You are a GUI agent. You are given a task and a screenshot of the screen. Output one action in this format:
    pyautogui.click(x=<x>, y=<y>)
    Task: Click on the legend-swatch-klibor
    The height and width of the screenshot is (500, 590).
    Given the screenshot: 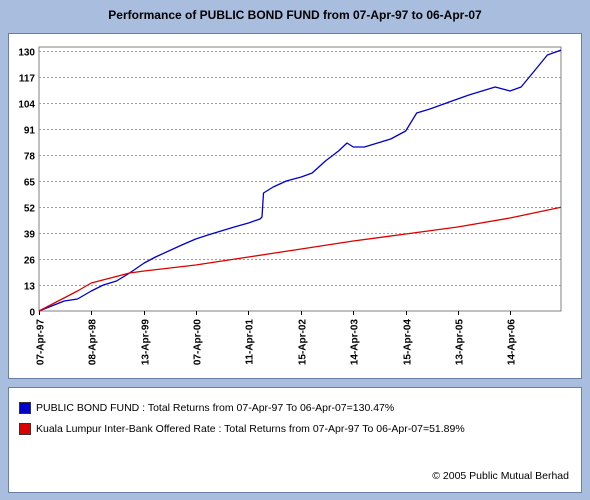 What is the action you would take?
    pyautogui.click(x=25, y=429)
    